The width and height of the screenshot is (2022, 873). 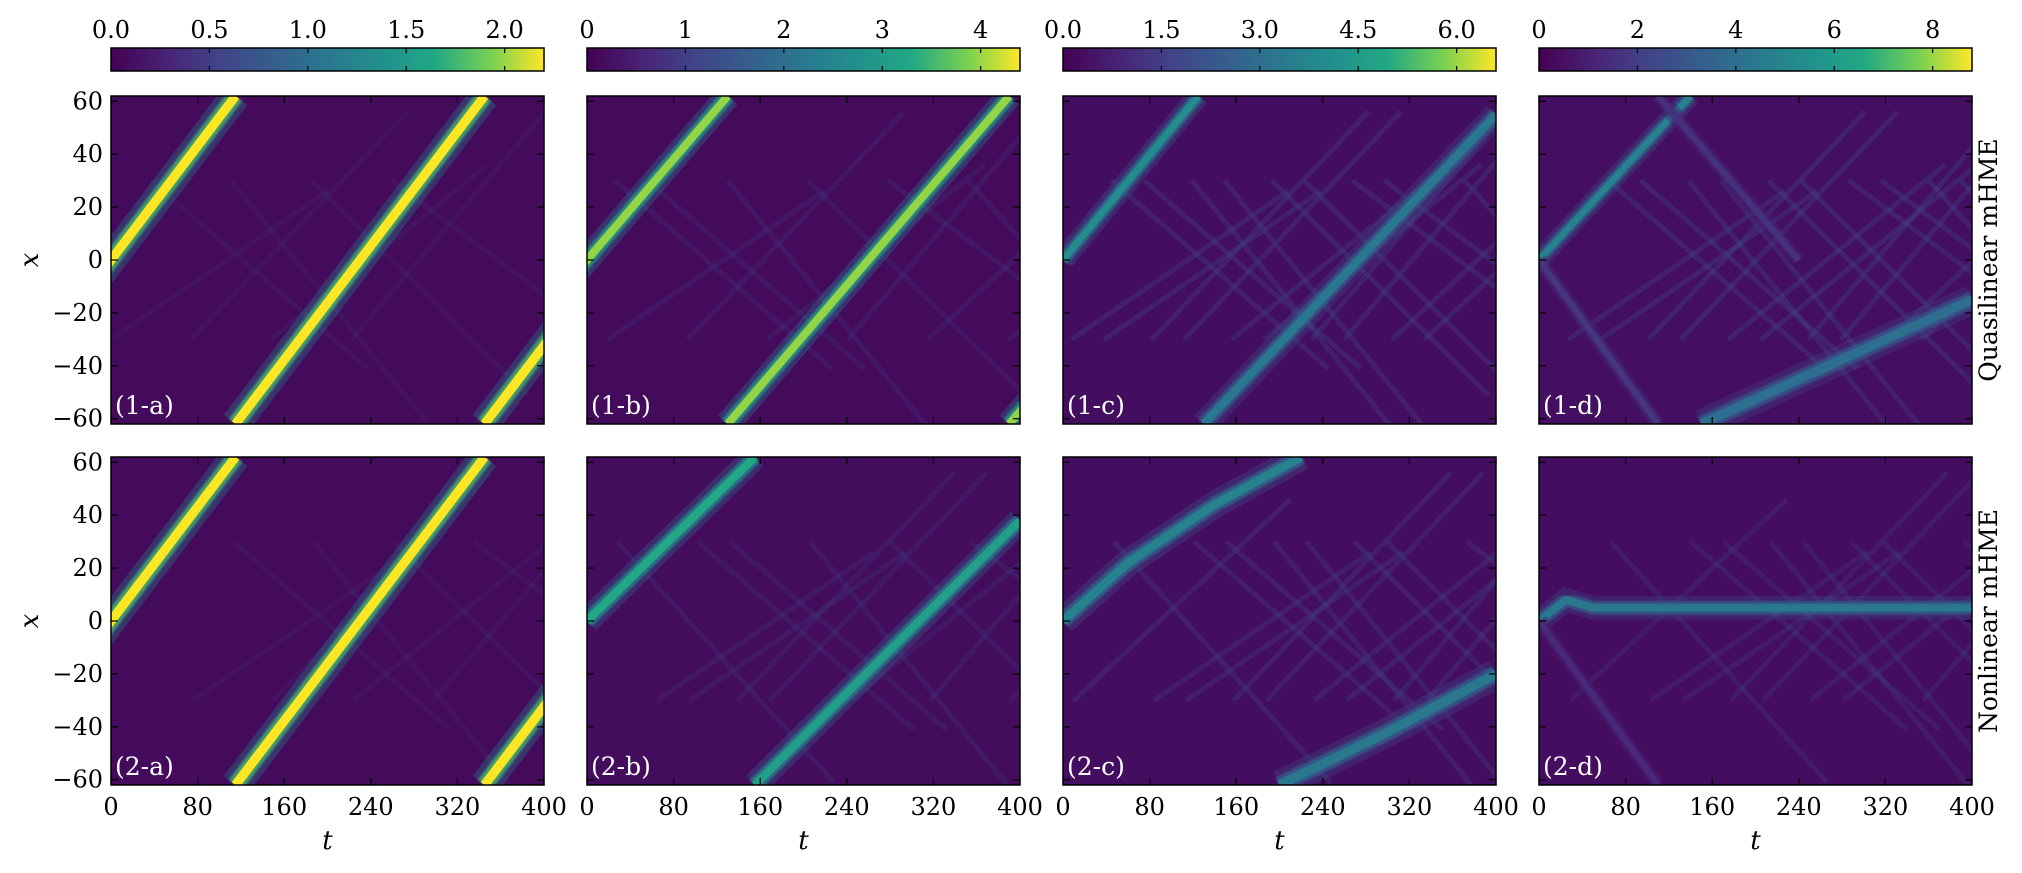 I want to click on colorbar-1: 0.0 0.5 1.0 1.5 2.0, so click(x=318, y=44).